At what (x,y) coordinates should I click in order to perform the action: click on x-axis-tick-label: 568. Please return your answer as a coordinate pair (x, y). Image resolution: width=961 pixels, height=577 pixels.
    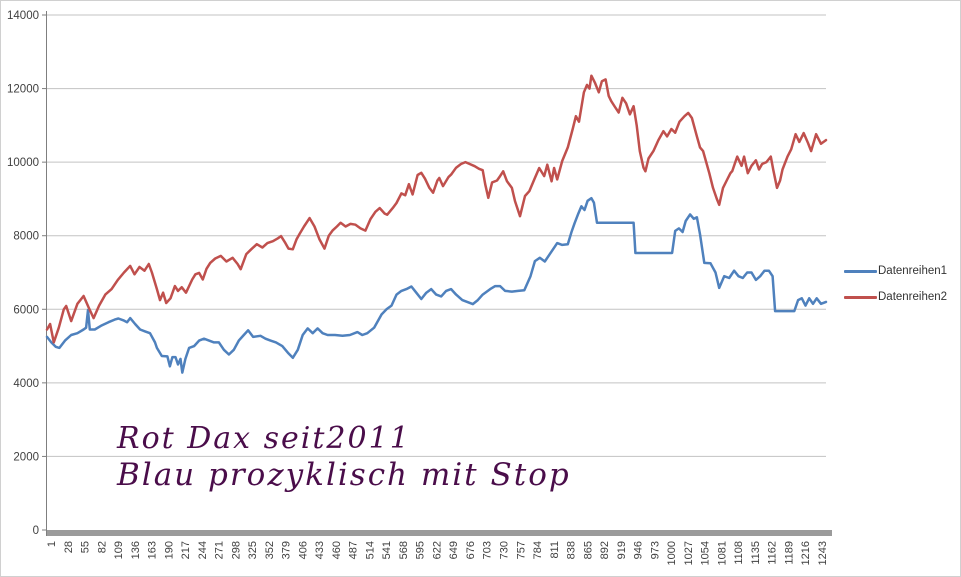
    Looking at the image, I should click on (404, 550).